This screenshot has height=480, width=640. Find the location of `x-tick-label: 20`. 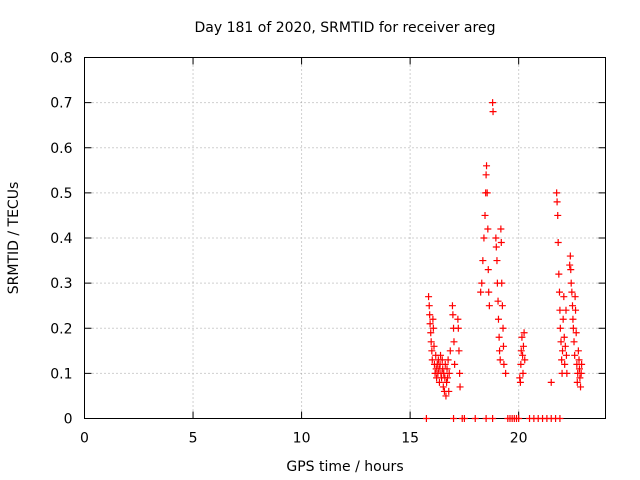

x-tick-label: 20 is located at coordinates (519, 439).